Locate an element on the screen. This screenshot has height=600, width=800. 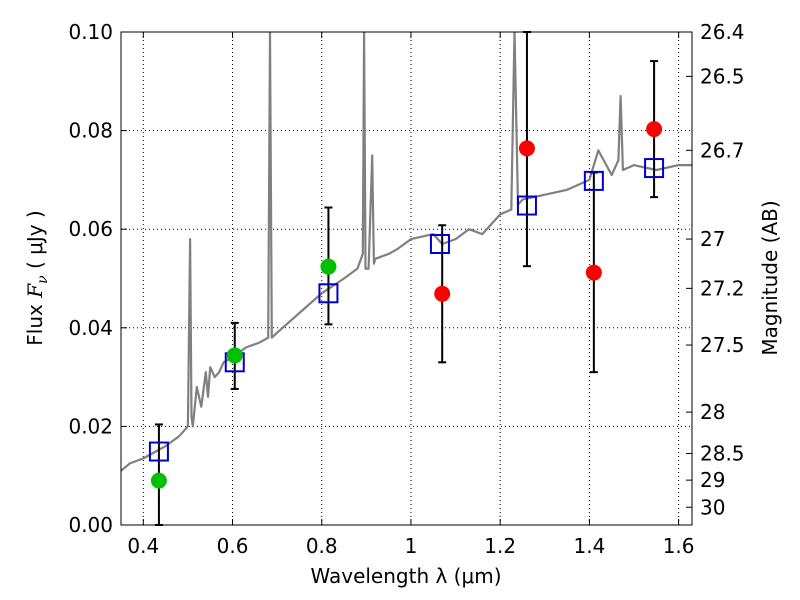
y2-tick-label: 26.7 is located at coordinates (722, 150).